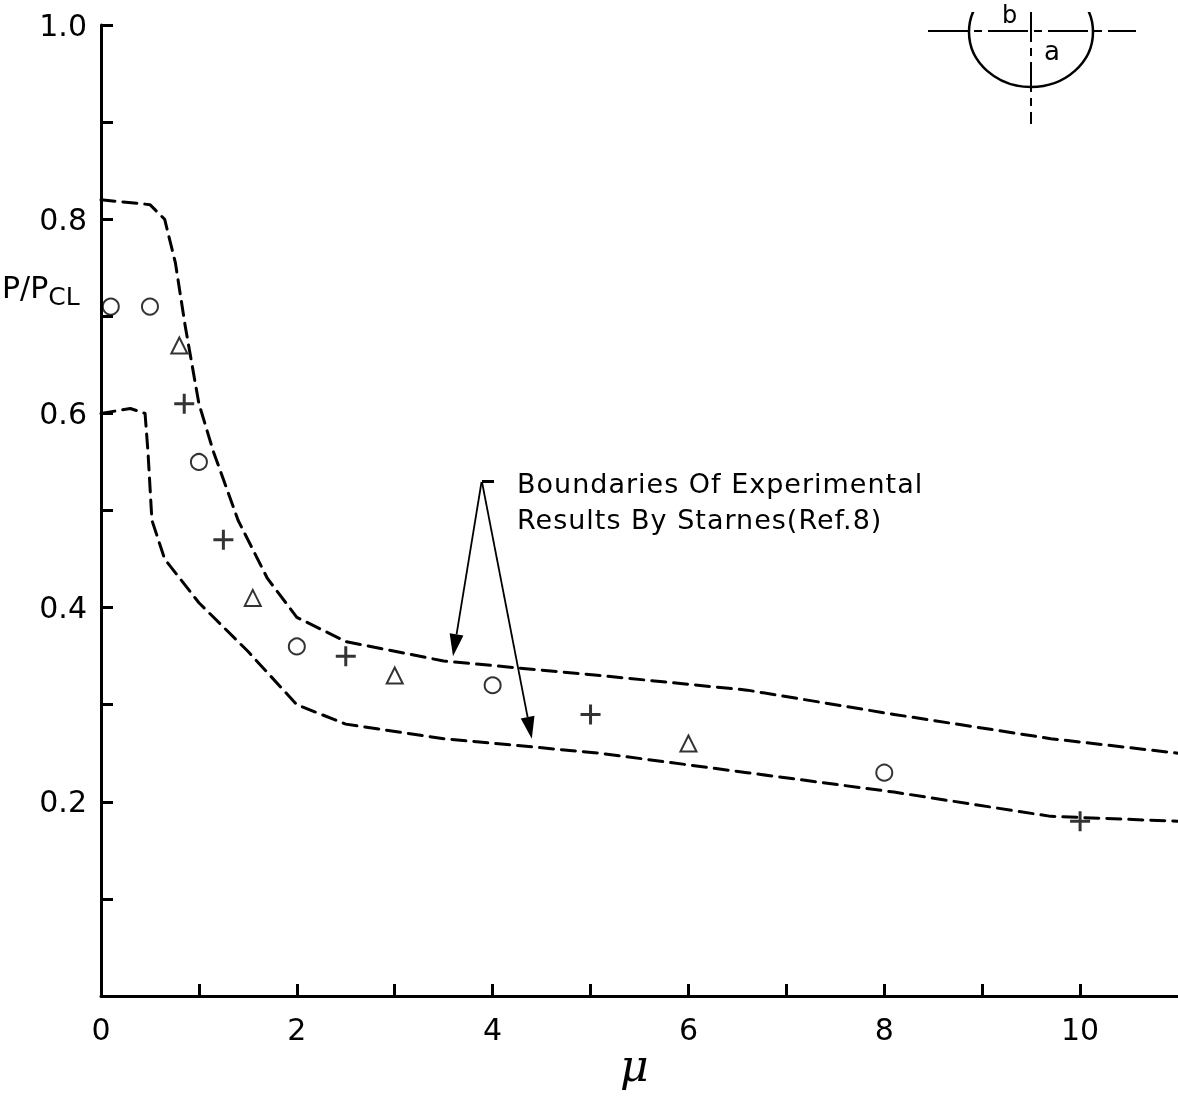 The width and height of the screenshot is (1178, 1102). Describe the element at coordinates (63, 608) in the screenshot. I see `y-tick-label: 0.4` at that location.